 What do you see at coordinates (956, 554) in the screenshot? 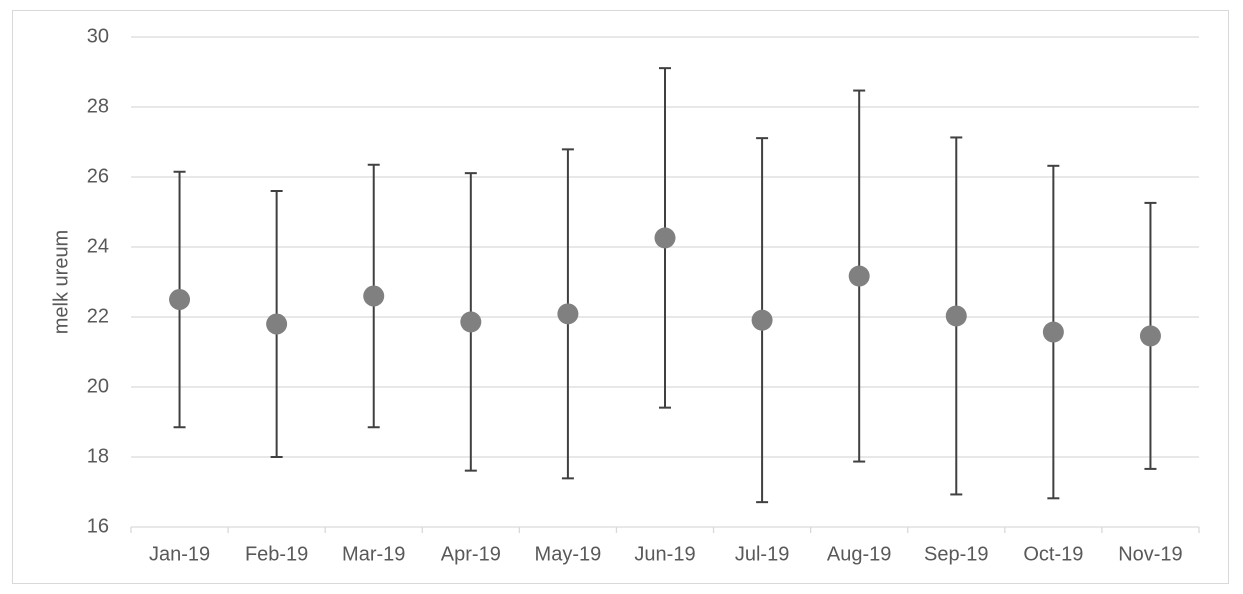
I see `x-tick-label: Sep-19` at bounding box center [956, 554].